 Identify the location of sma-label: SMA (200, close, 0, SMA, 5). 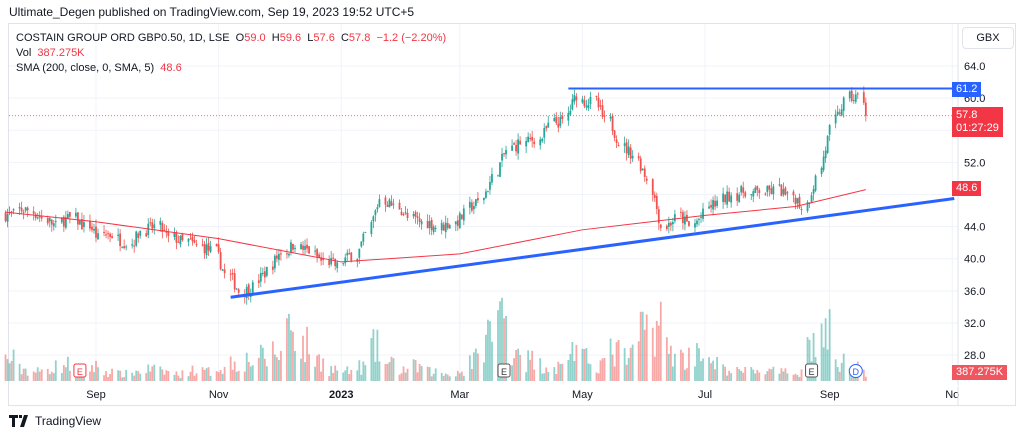
(85, 68).